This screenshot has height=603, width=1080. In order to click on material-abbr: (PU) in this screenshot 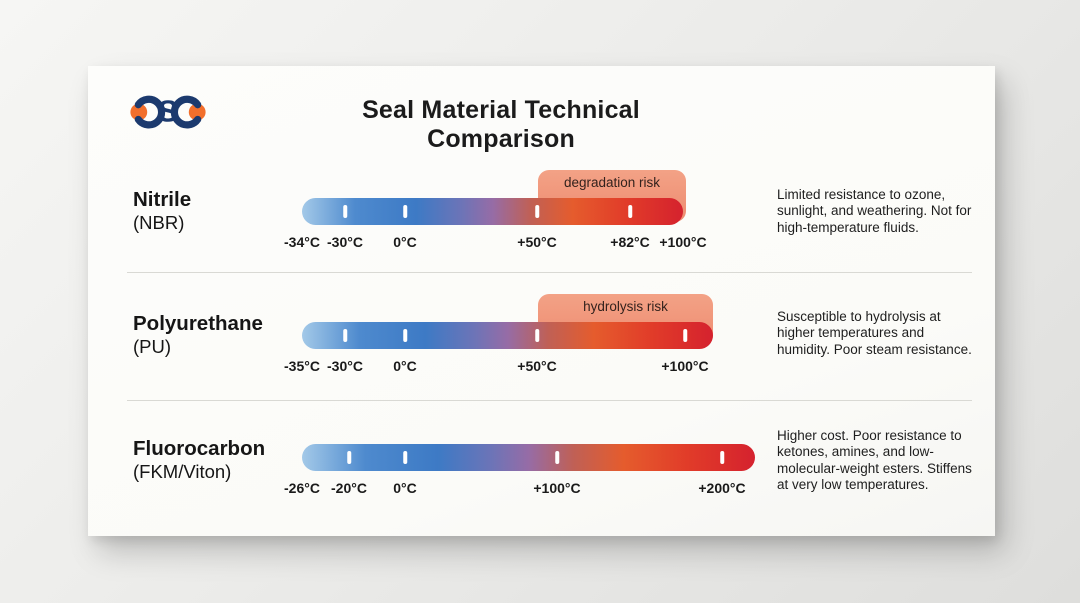, I will do `click(152, 346)`.